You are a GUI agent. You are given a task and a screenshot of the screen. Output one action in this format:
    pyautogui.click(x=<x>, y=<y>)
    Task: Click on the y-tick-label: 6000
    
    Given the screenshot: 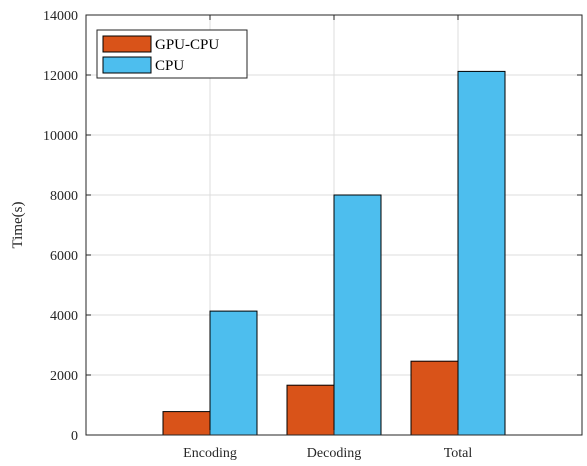 What is the action you would take?
    pyautogui.click(x=64, y=256)
    